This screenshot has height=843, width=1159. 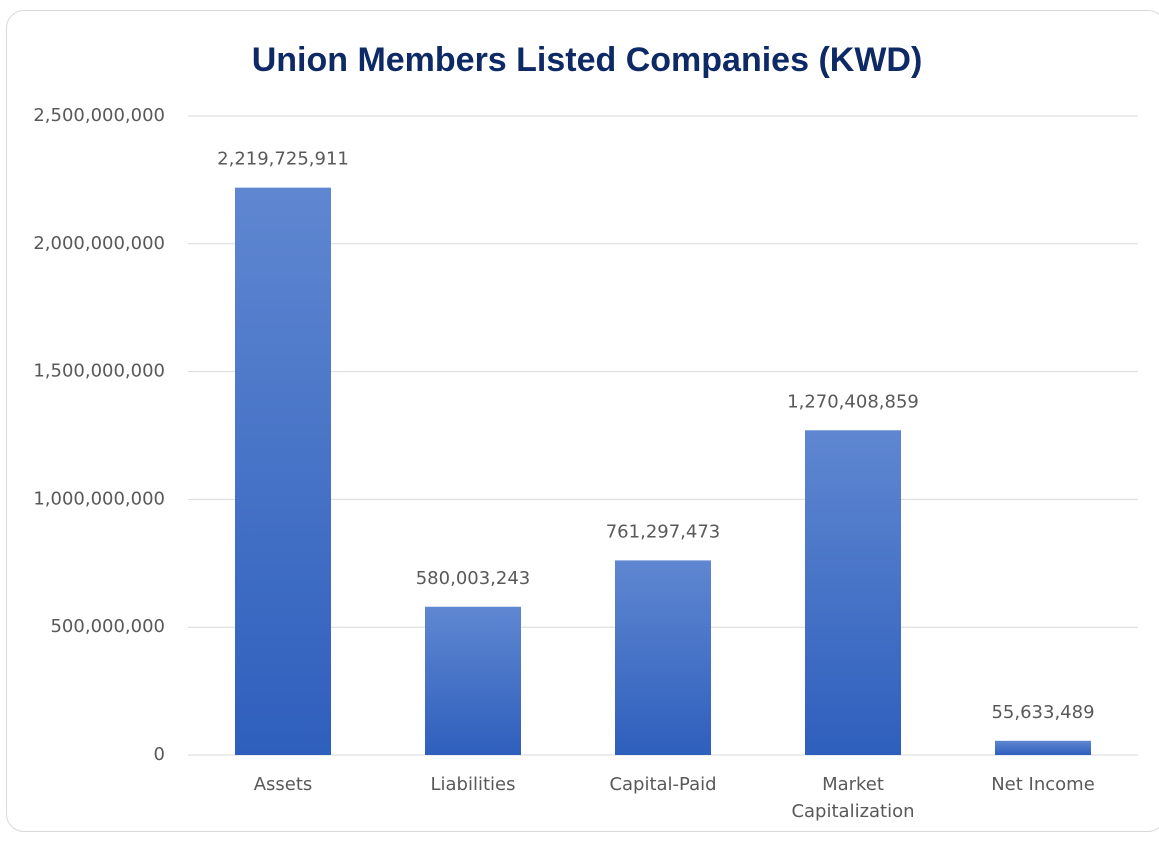 What do you see at coordinates (283, 784) in the screenshot?
I see `x-tick-label: Assets` at bounding box center [283, 784].